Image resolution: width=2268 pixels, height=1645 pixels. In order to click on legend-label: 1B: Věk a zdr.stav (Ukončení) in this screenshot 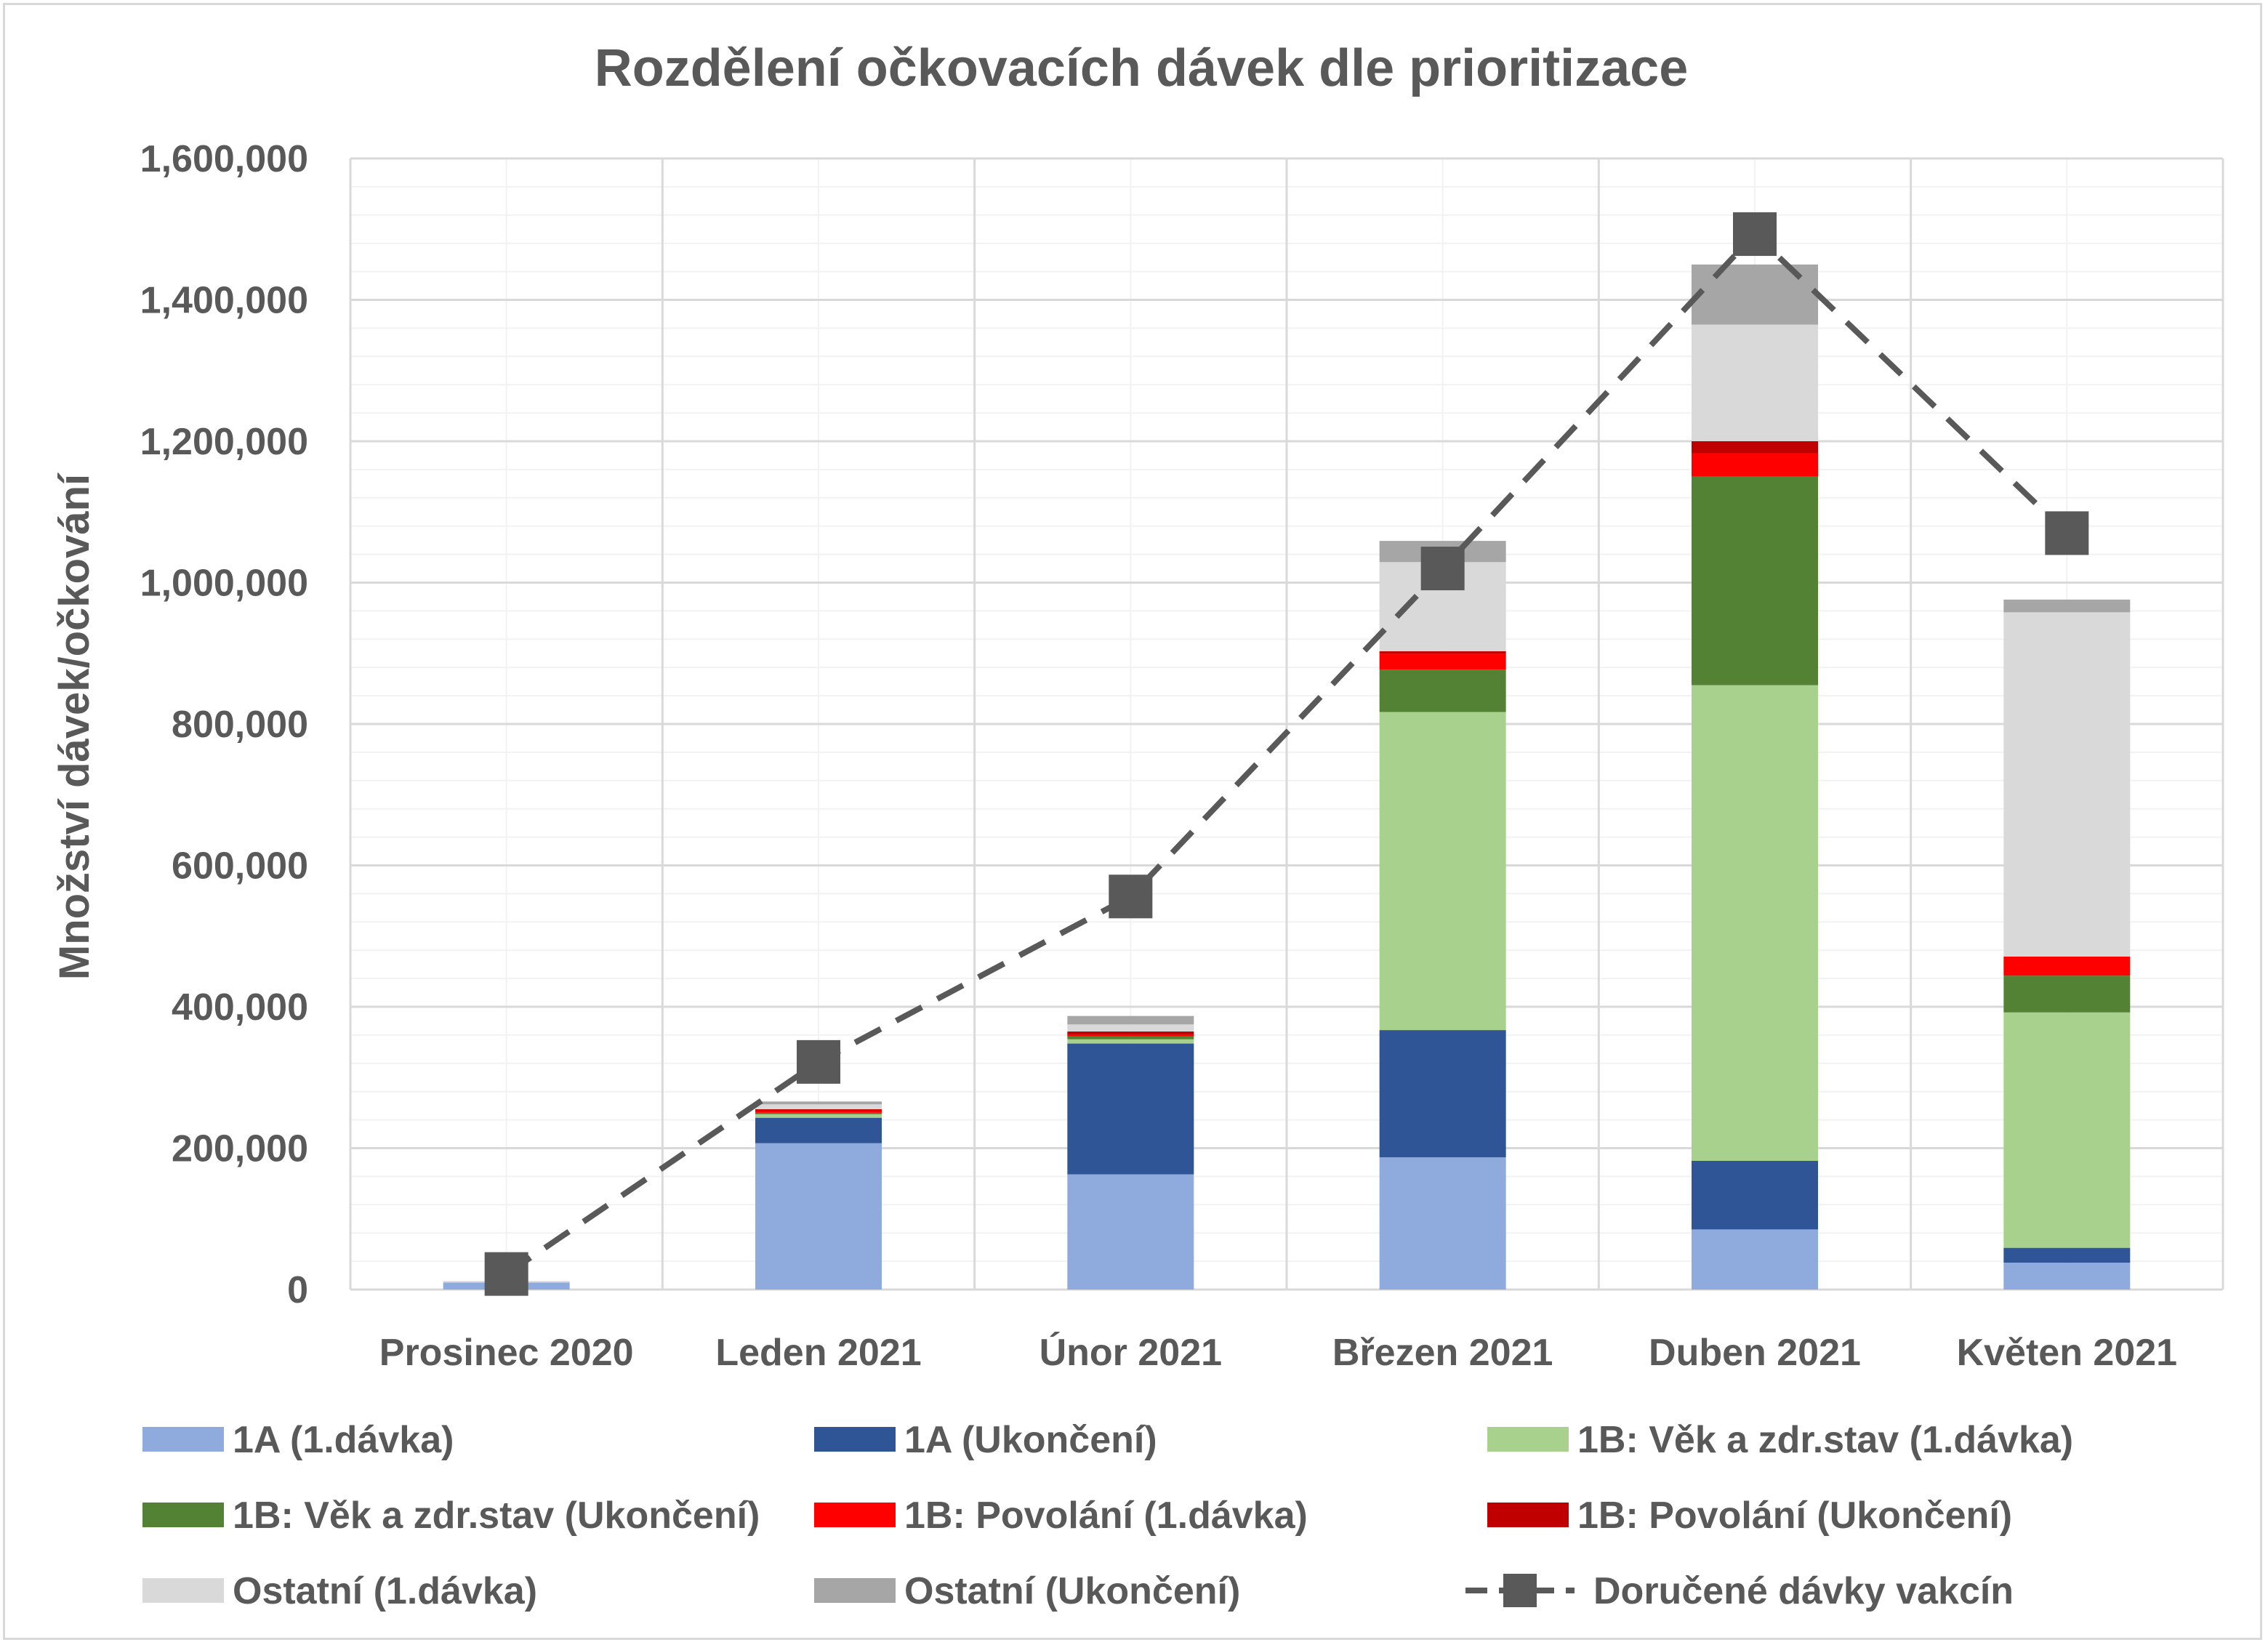, I will do `click(496, 1516)`.